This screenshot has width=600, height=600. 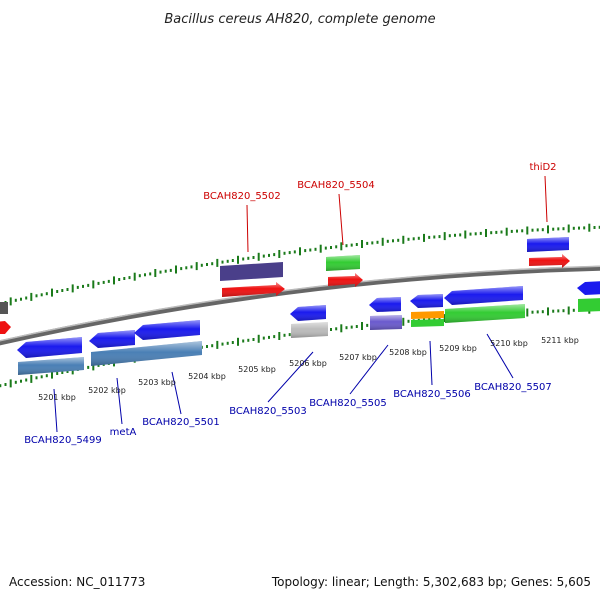 I want to click on feature-BCAH820_5506-green, so click(x=427, y=323).